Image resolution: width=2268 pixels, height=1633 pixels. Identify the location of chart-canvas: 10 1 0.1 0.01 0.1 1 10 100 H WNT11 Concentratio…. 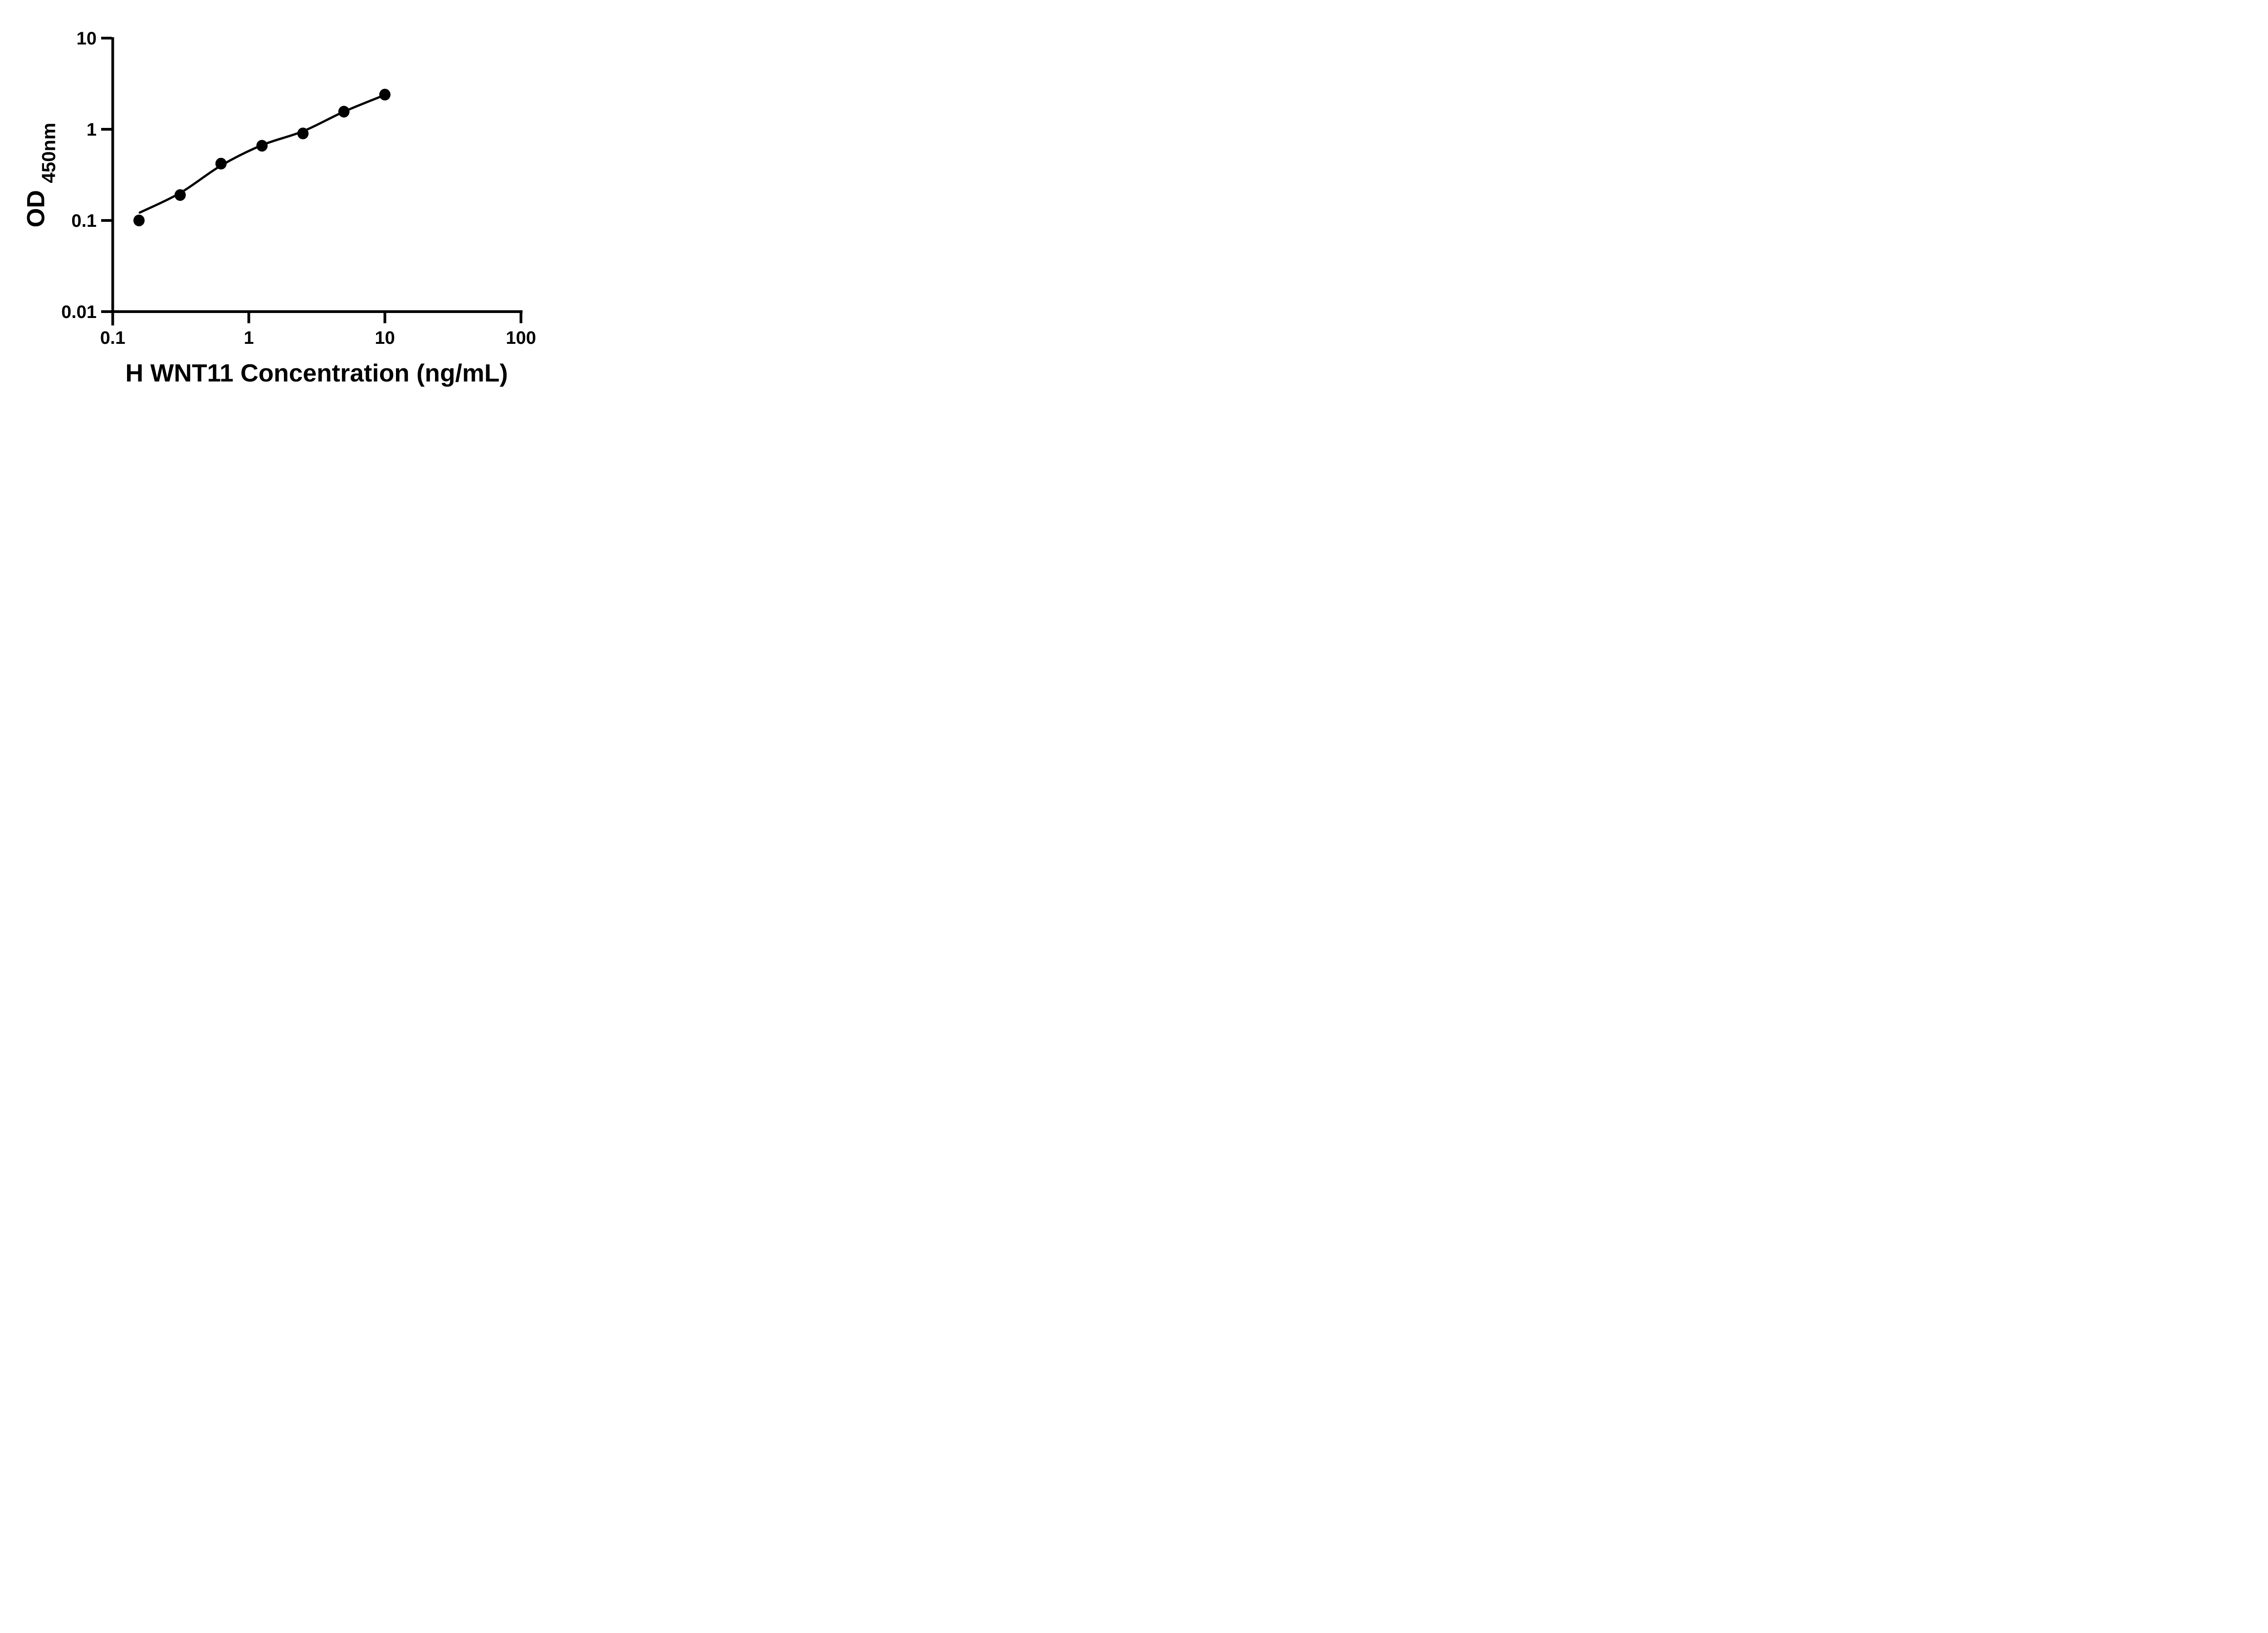
(291, 204).